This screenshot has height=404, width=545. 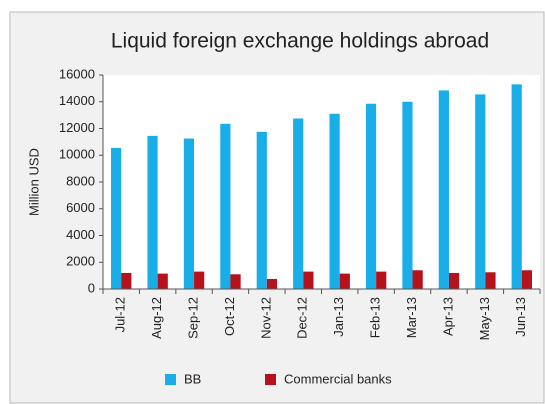 I want to click on x-tick-label: Feb-13, so click(x=375, y=317).